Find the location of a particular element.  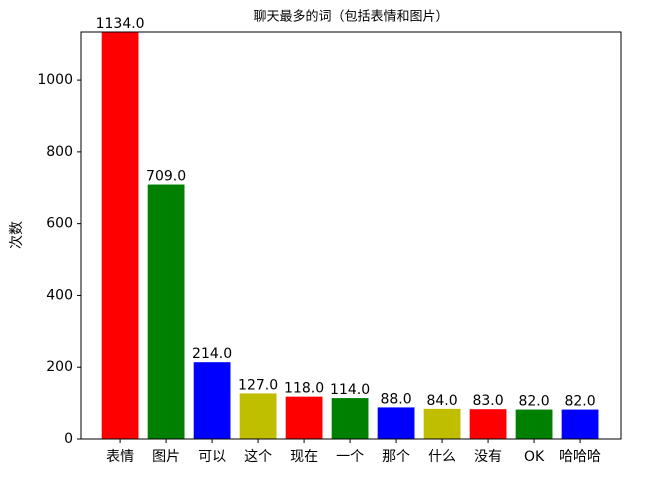

value-label: 83.0 is located at coordinates (487, 401).